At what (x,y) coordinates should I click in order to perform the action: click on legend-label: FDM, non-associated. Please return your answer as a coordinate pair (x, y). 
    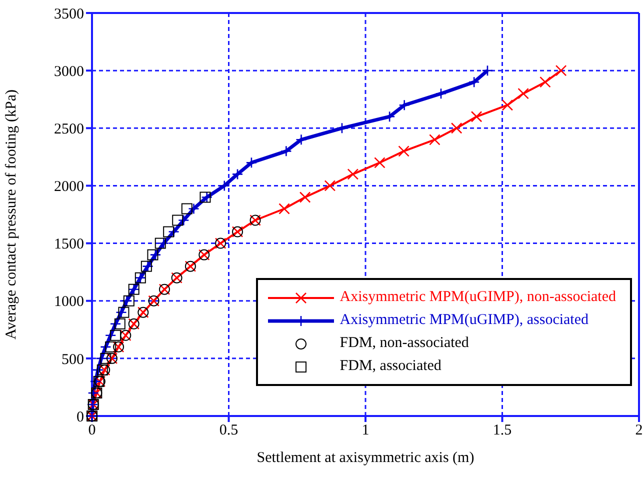
    Looking at the image, I should click on (404, 343).